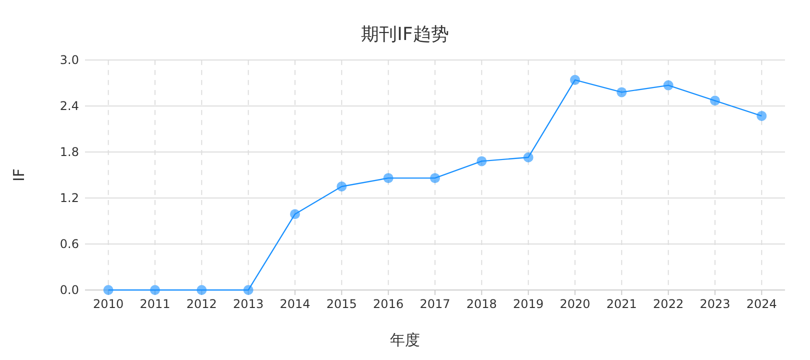 This screenshot has height=360, width=810. Describe the element at coordinates (761, 304) in the screenshot. I see `x-tick-label: 2024` at that location.